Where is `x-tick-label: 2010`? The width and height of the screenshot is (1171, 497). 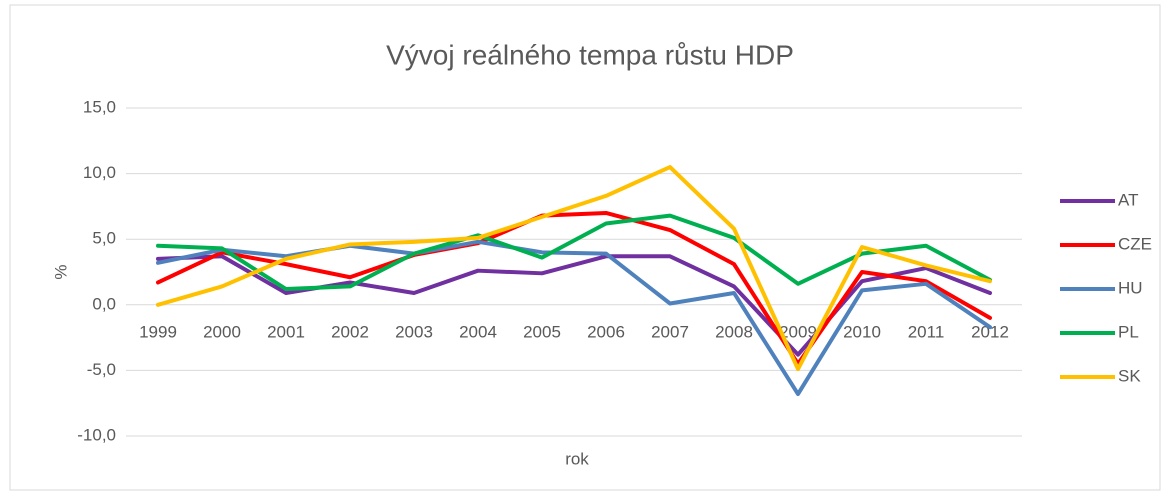
x-tick-label: 2010 is located at coordinates (862, 331).